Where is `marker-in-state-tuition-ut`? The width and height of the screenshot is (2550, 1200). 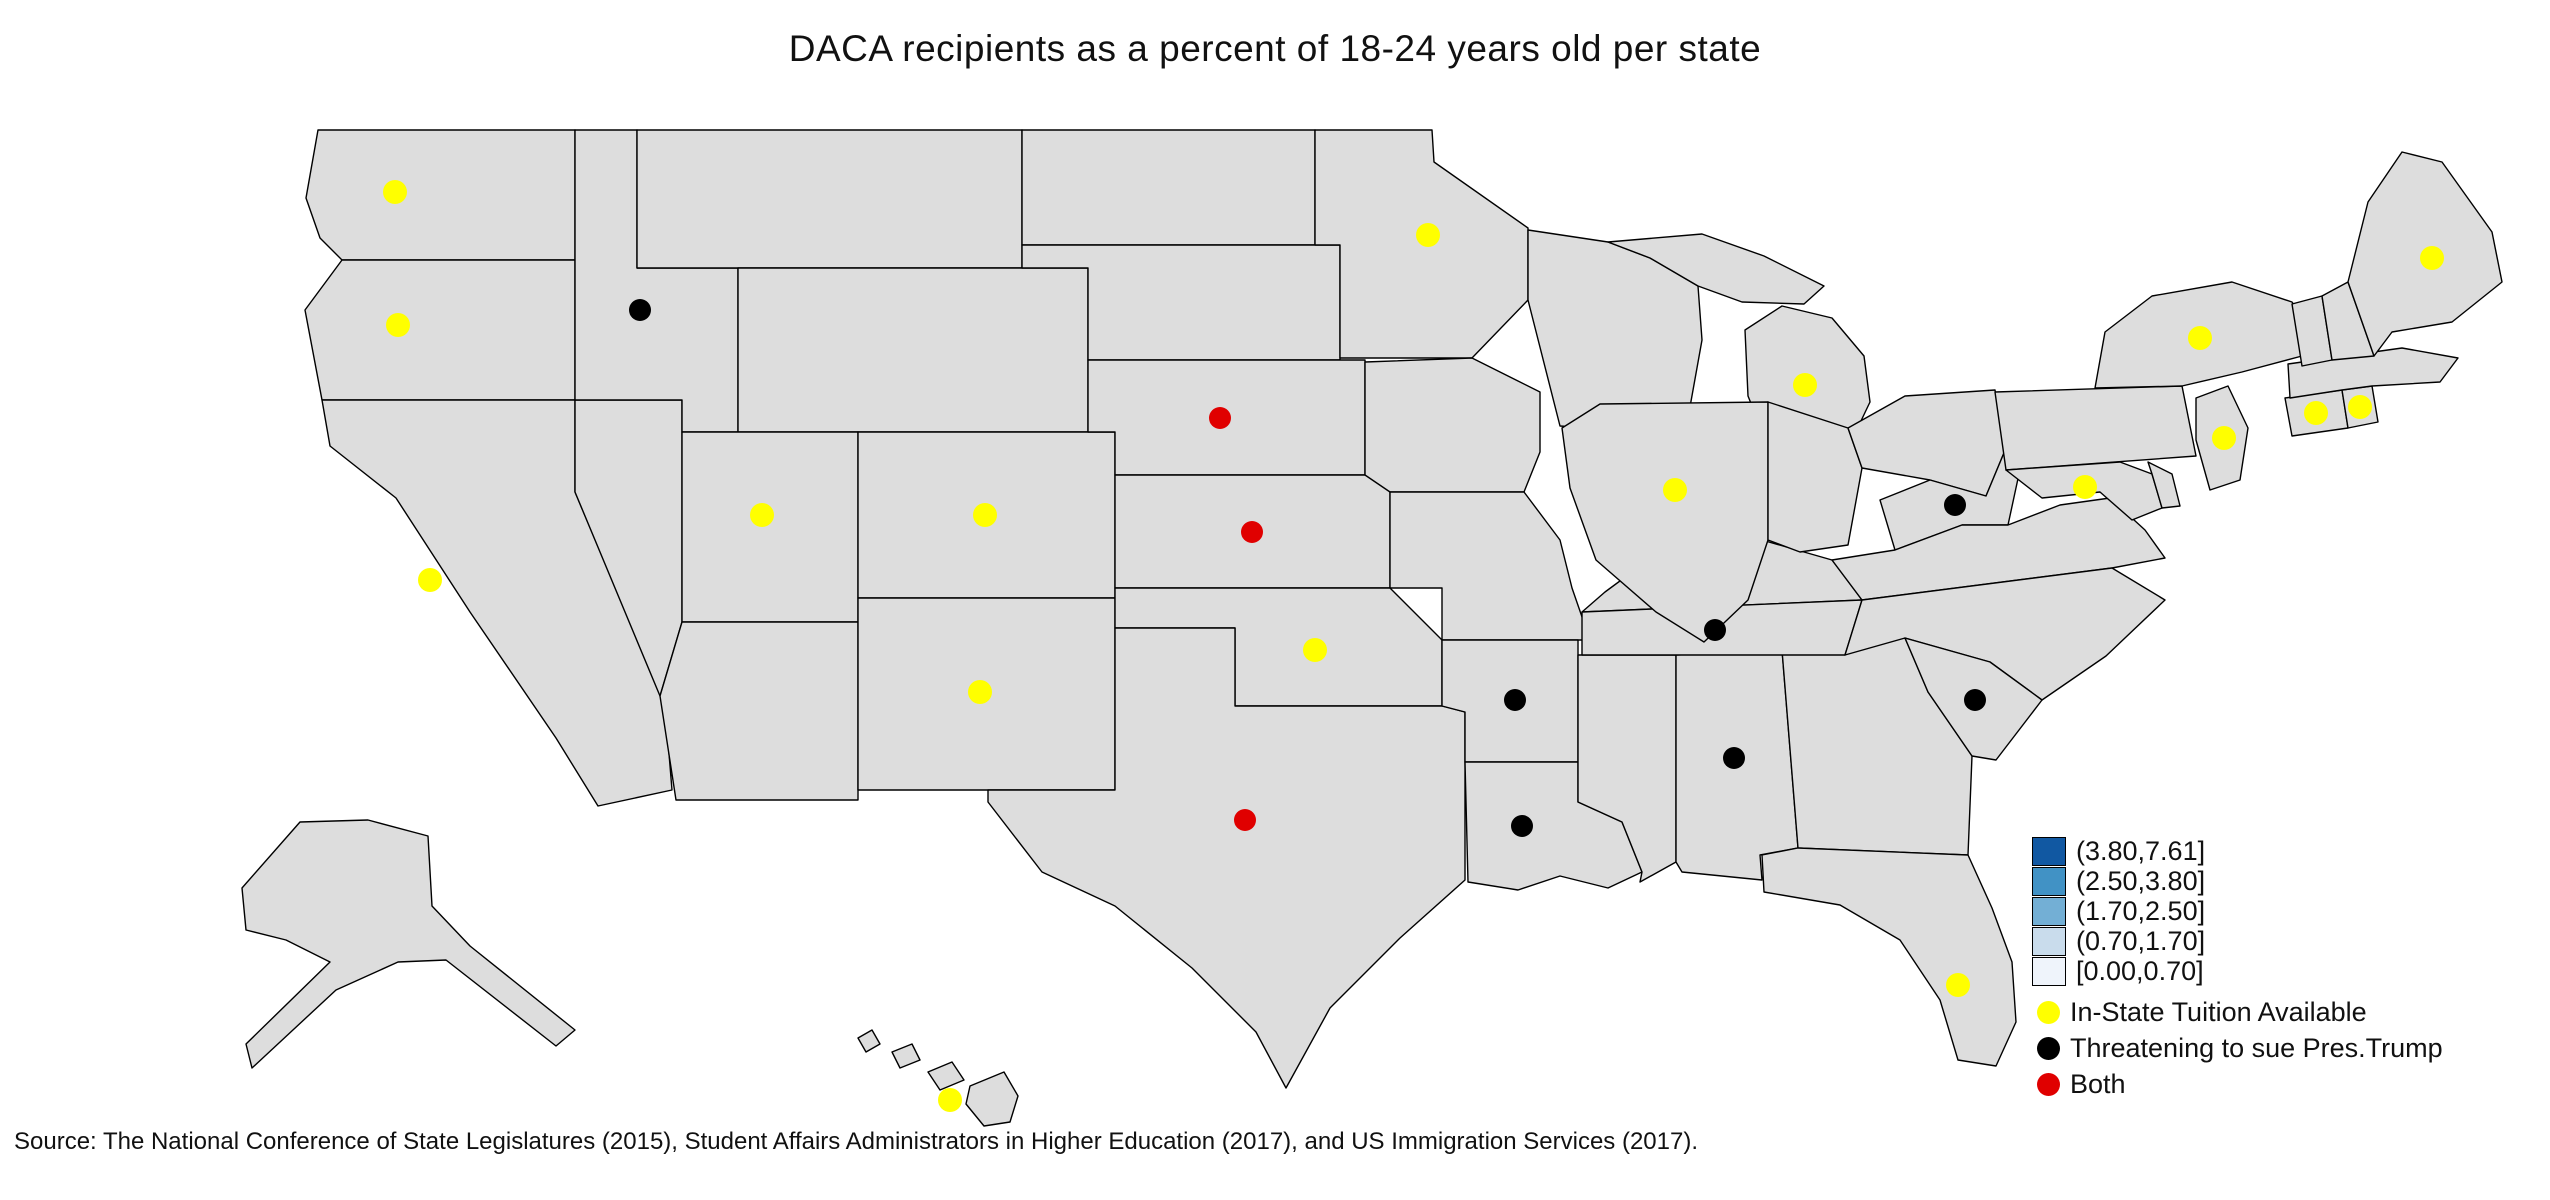 marker-in-state-tuition-ut is located at coordinates (762, 515).